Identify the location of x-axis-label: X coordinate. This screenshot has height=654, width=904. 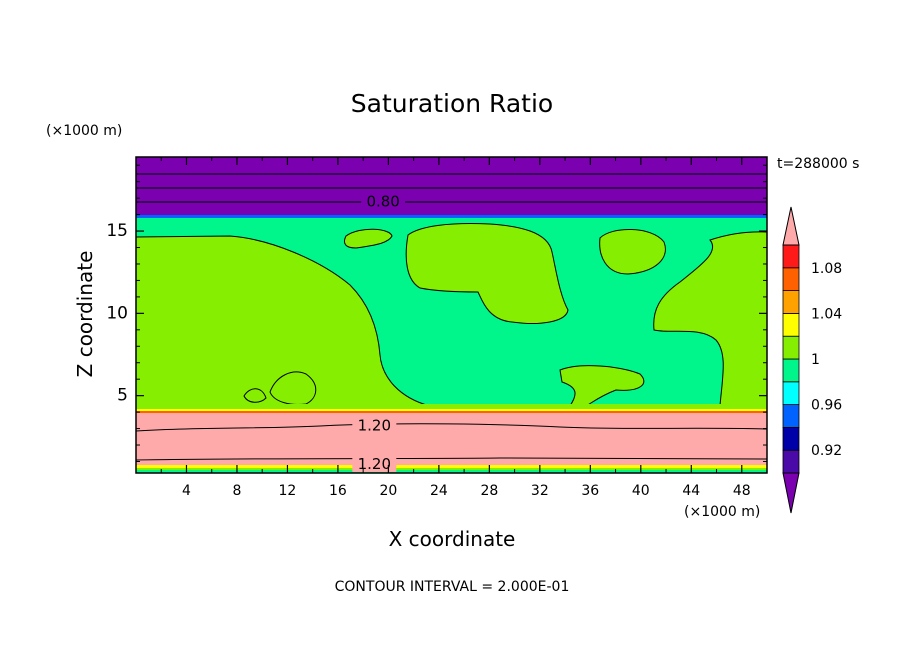
(452, 539).